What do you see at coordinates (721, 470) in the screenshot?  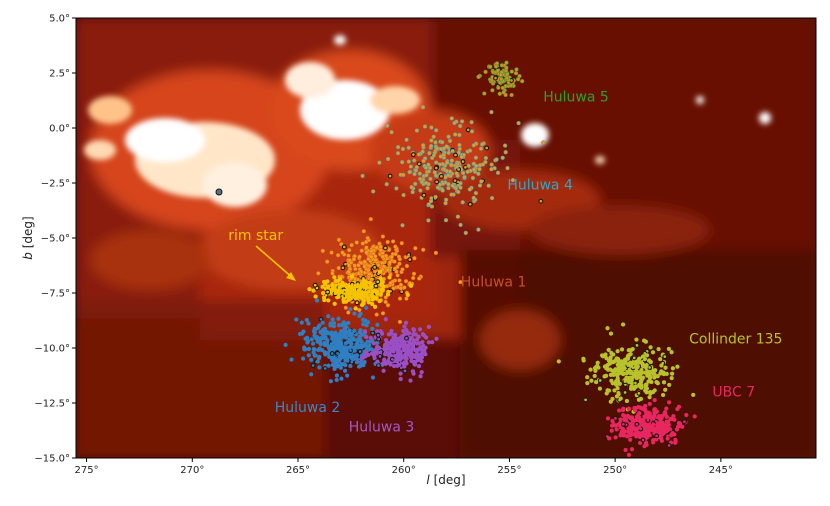 I see `x-tick-label: 245°` at bounding box center [721, 470].